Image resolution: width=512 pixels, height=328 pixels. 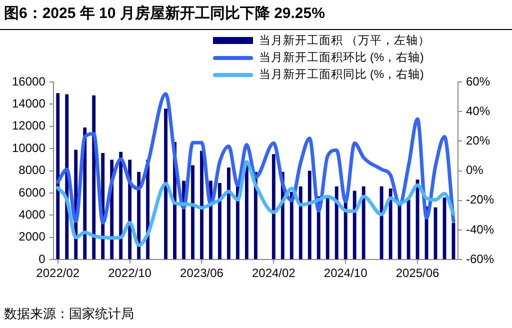 What do you see at coordinates (130, 273) in the screenshot?
I see `x-tick-label: 2022/10` at bounding box center [130, 273].